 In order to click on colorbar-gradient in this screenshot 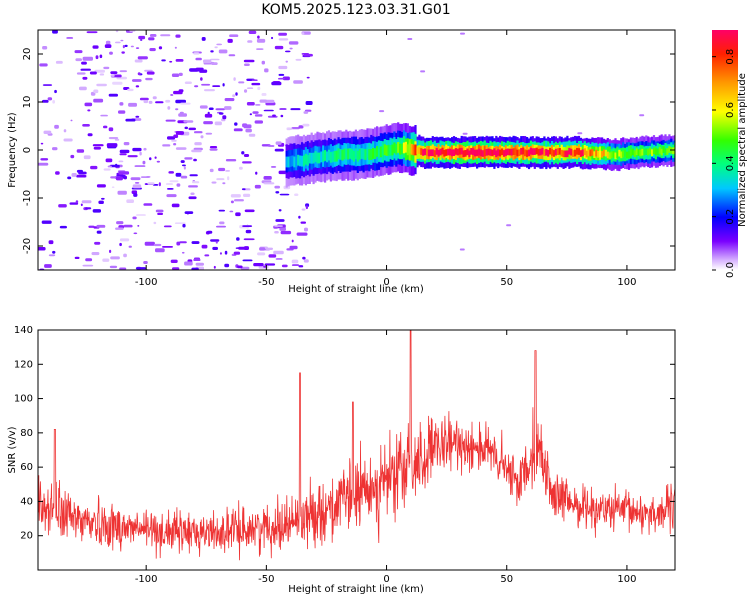, I will do `click(725, 150)`.